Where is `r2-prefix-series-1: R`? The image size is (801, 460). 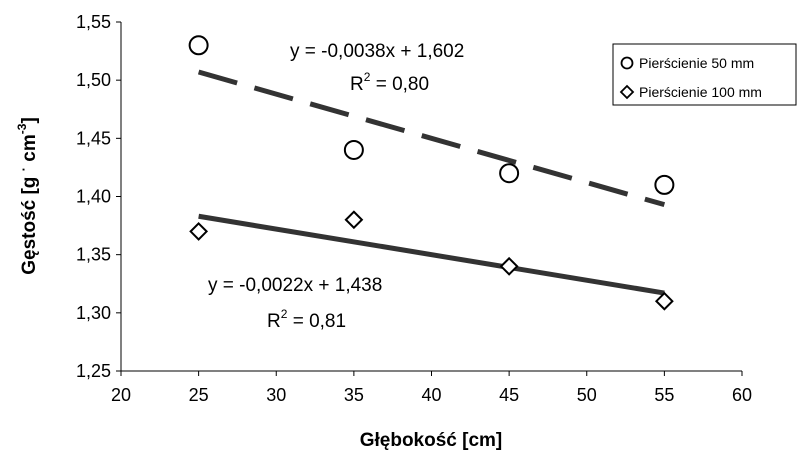
r2-prefix-series-1: R is located at coordinates (357, 84).